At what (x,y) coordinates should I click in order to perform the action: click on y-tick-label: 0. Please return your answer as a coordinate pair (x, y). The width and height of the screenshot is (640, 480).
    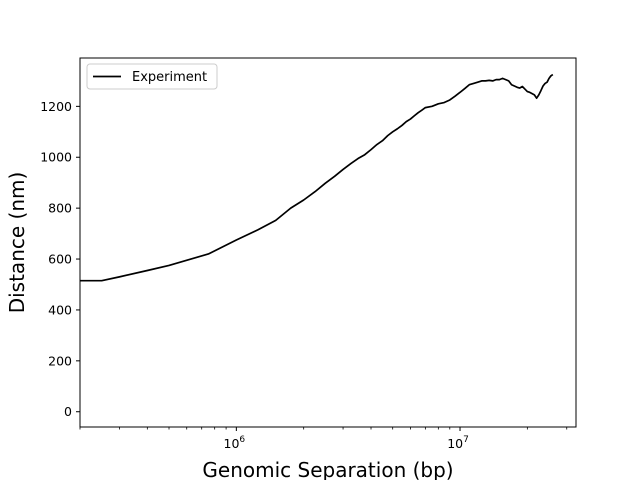
    Looking at the image, I should click on (68, 411).